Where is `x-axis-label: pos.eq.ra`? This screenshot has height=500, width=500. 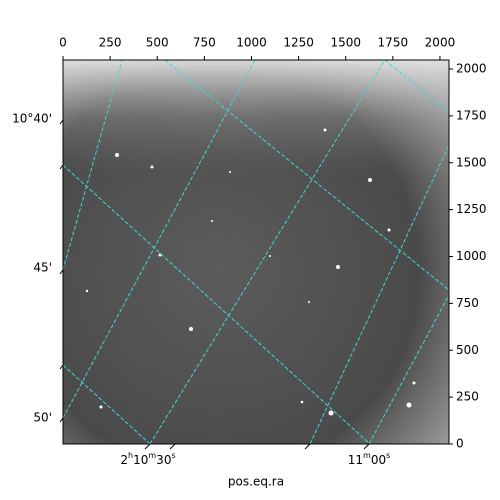
x-axis-label: pos.eq.ra is located at coordinates (256, 482).